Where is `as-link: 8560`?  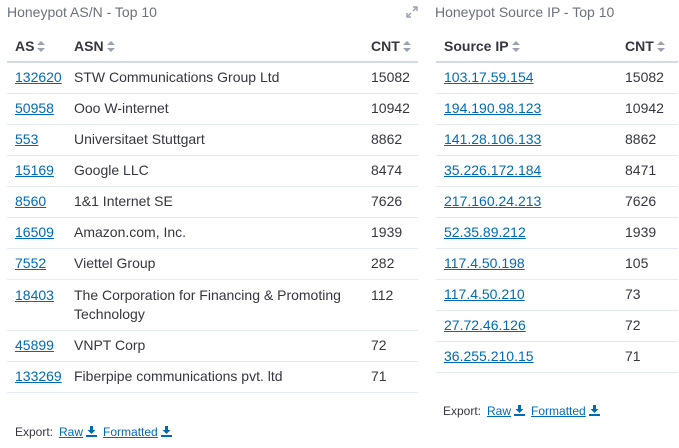 as-link: 8560 is located at coordinates (31, 201).